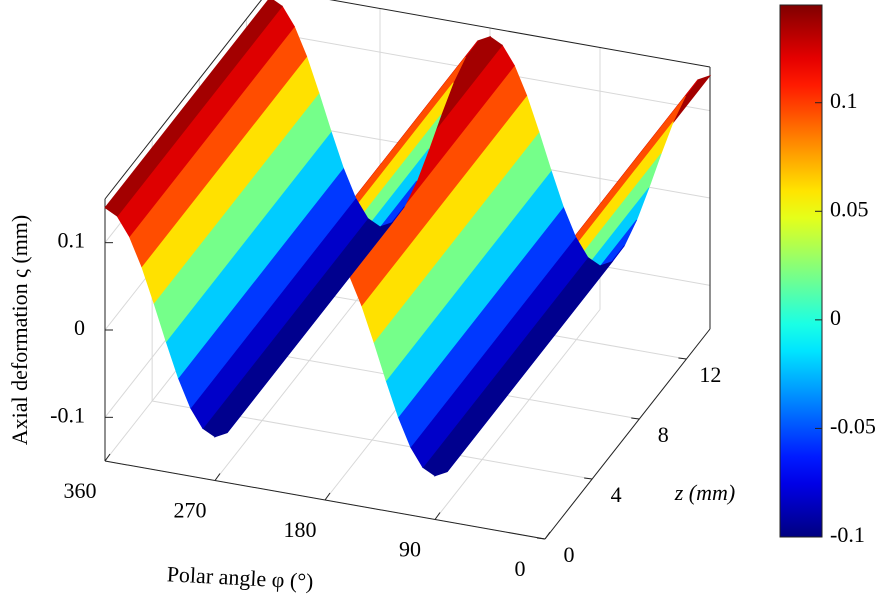 This screenshot has height=602, width=896. Describe the element at coordinates (520, 568) in the screenshot. I see `x-tick-label: 0` at that location.